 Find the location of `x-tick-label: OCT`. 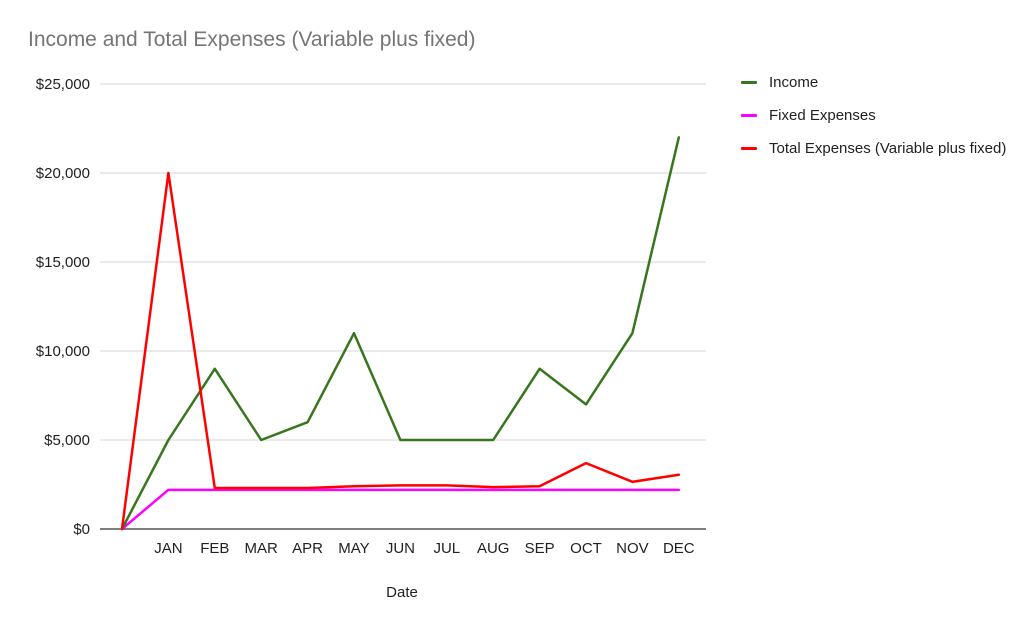

x-tick-label: OCT is located at coordinates (586, 548).